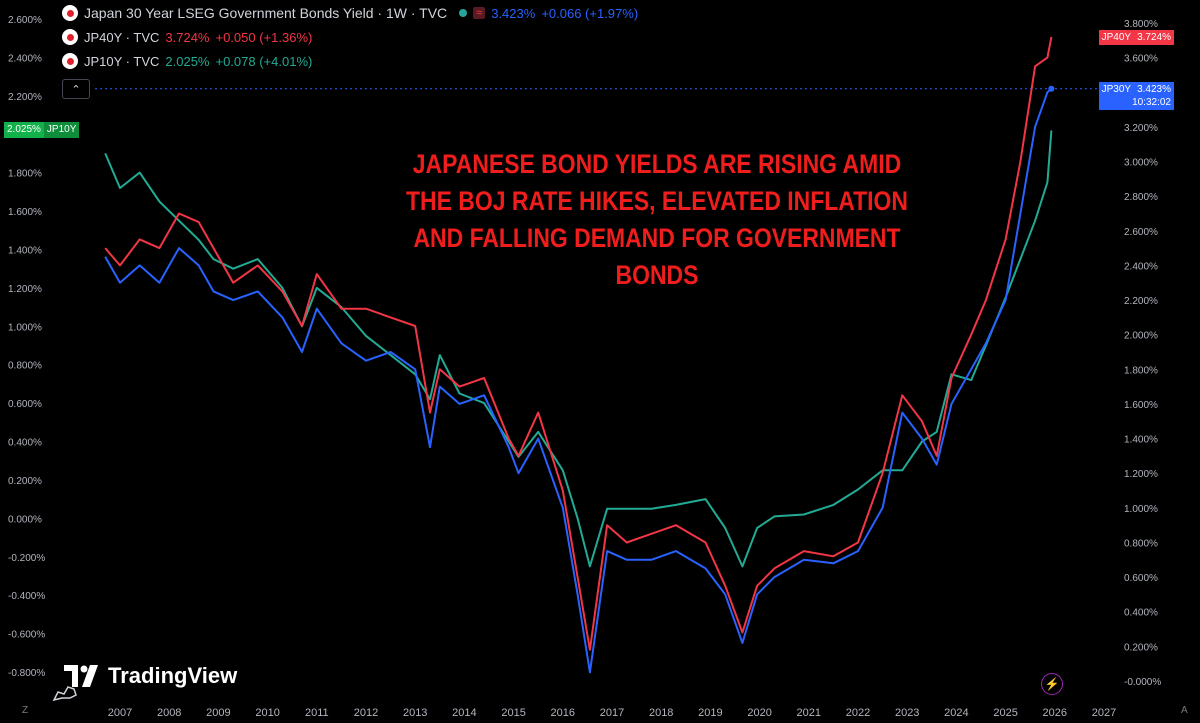 The width and height of the screenshot is (1200, 723). What do you see at coordinates (218, 713) in the screenshot?
I see `x-axis-tick-label: 2009` at bounding box center [218, 713].